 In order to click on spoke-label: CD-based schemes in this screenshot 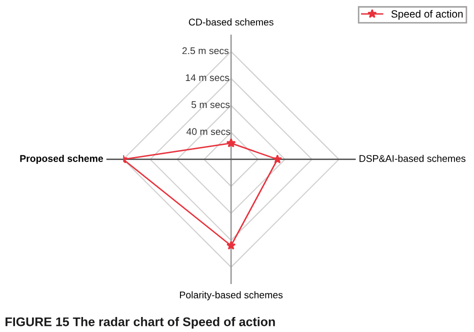, I will do `click(231, 22)`.